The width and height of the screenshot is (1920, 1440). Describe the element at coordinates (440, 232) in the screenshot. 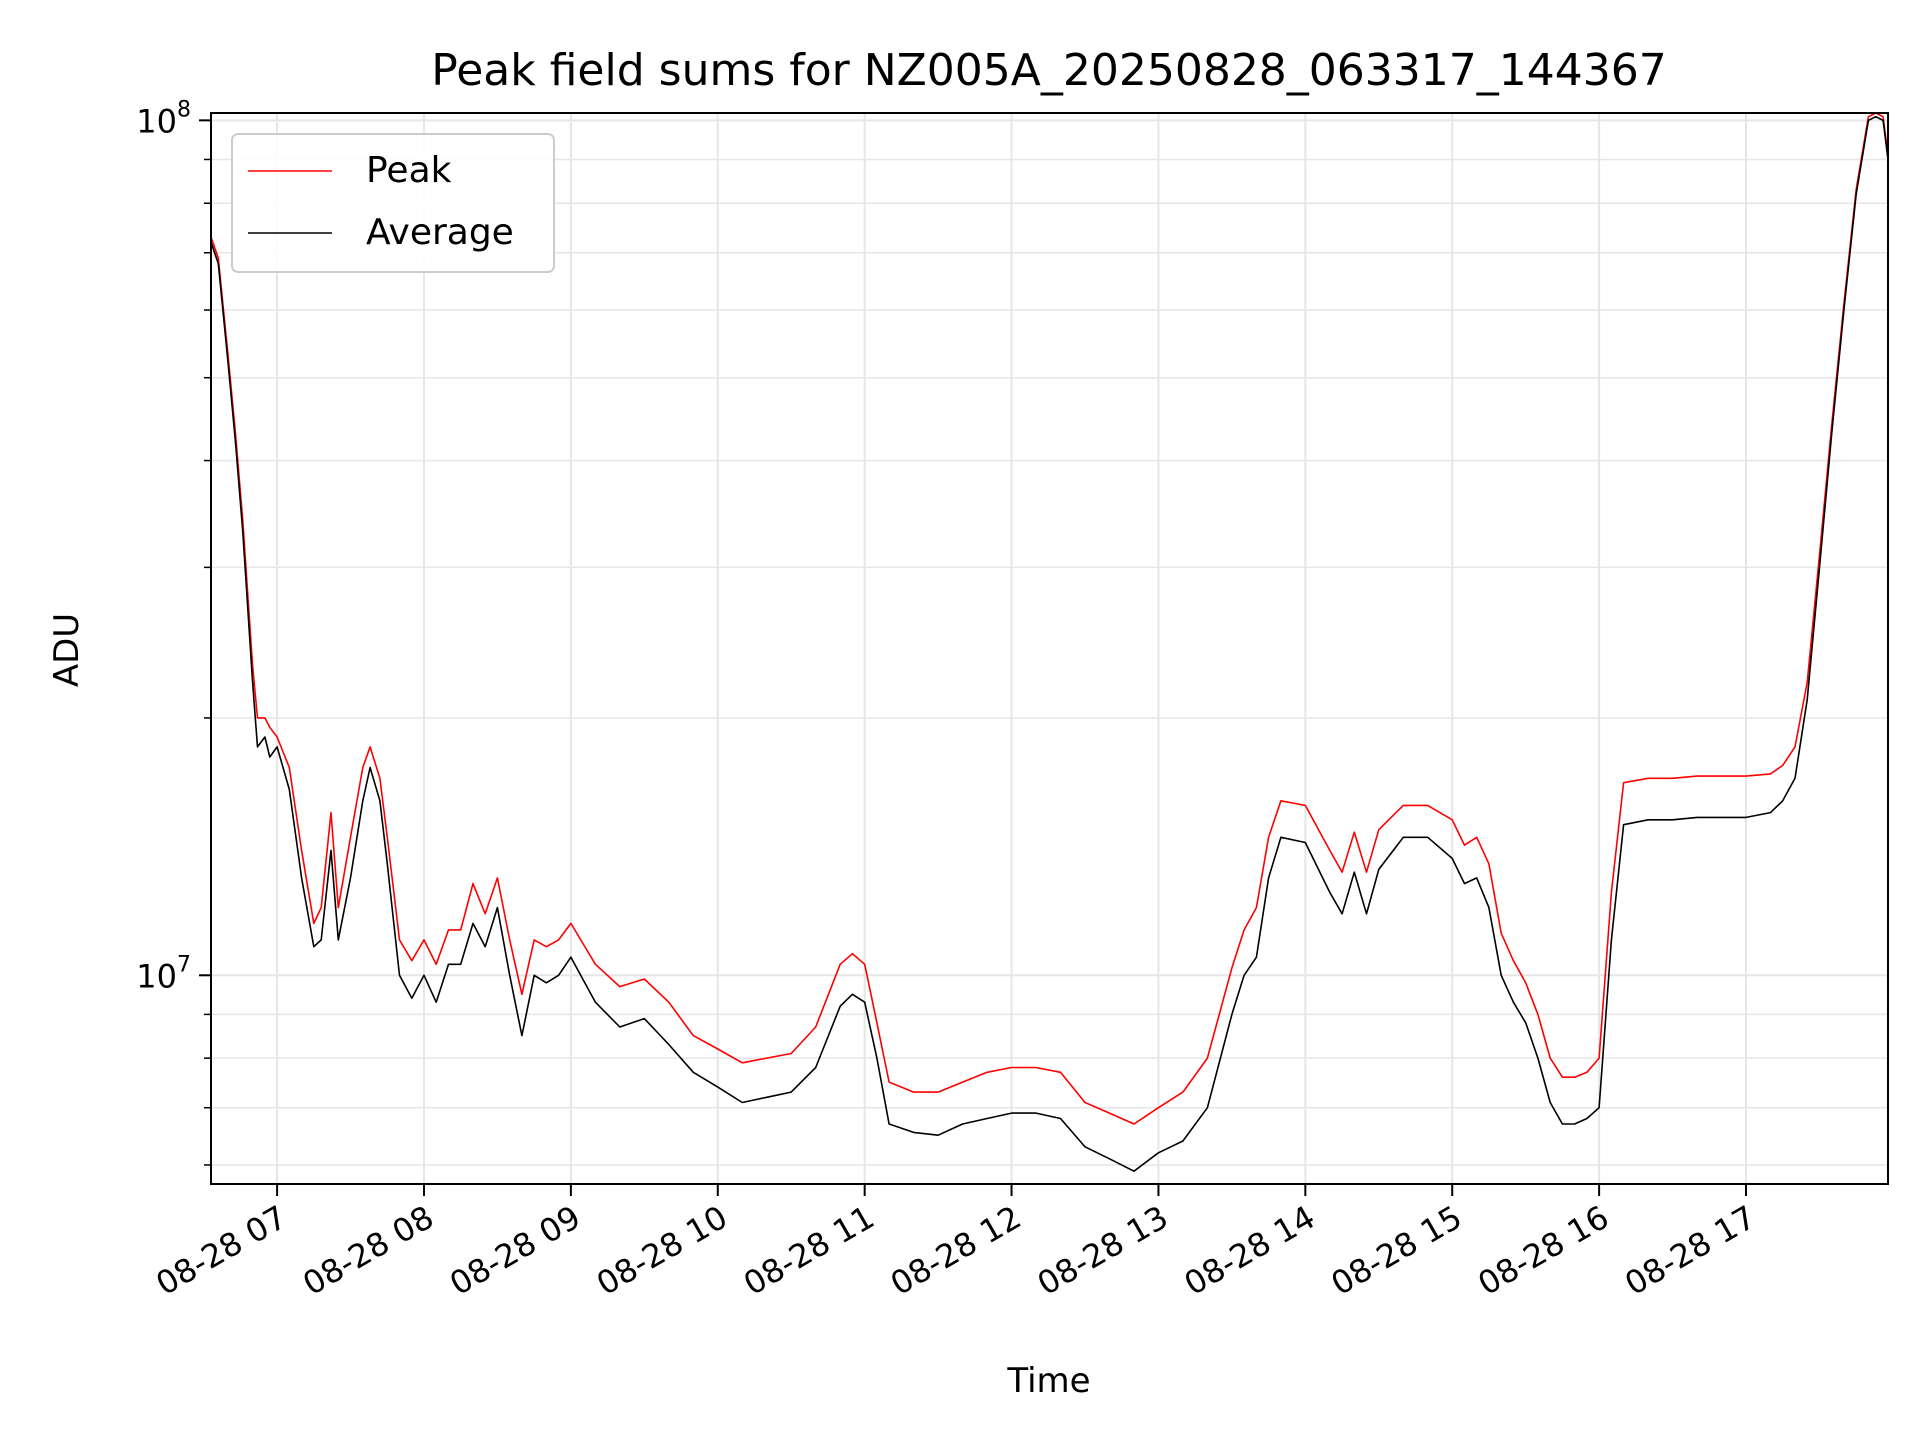

I see `legend-label-average: Average` at that location.